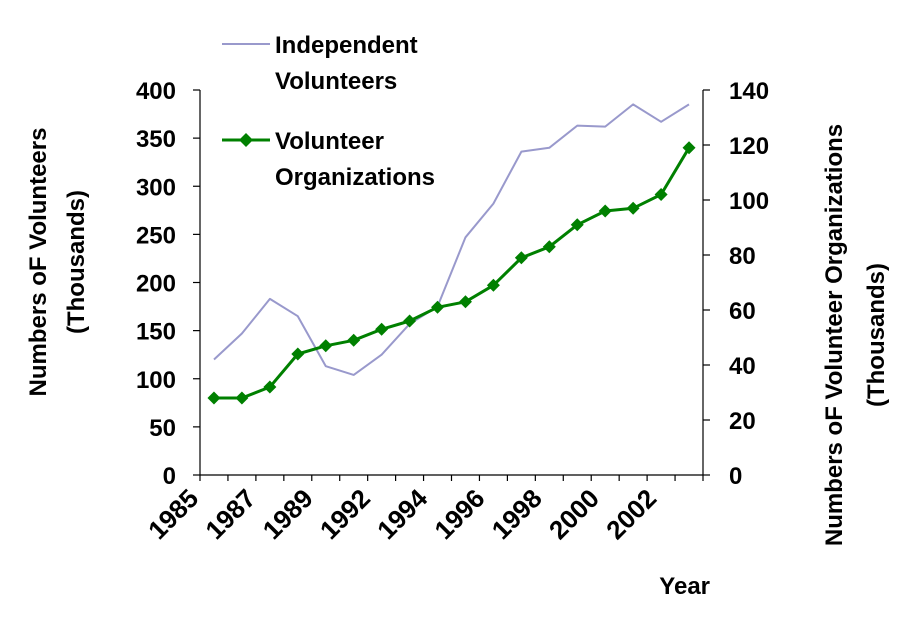 The image size is (911, 623). What do you see at coordinates (329, 141) in the screenshot?
I see `legend-label-volunteer-organizations-line1: Volunteer` at bounding box center [329, 141].